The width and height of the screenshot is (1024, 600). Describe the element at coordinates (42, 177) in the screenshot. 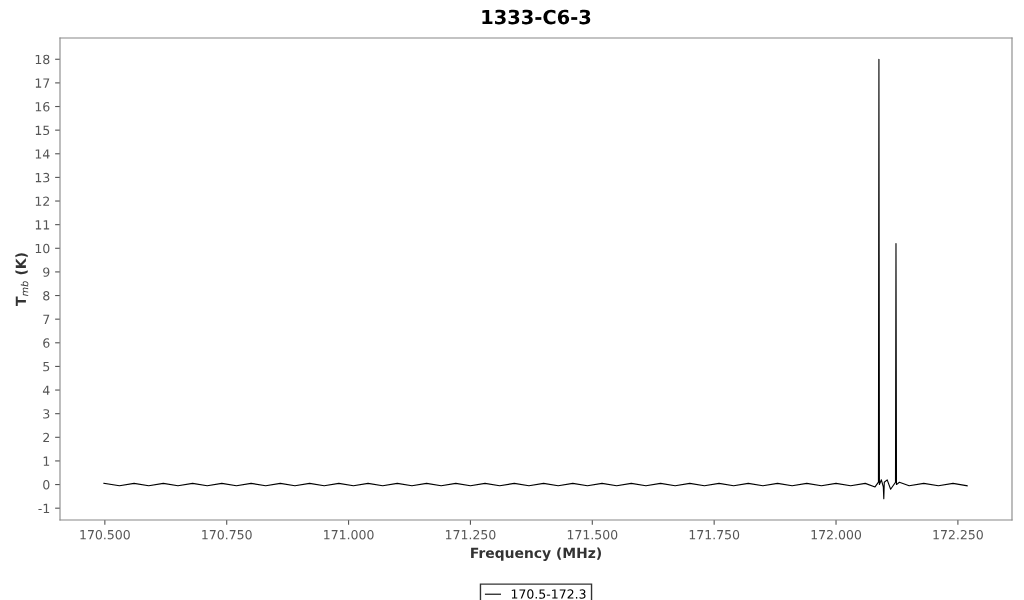

I see `y-tick-label: 13` at that location.